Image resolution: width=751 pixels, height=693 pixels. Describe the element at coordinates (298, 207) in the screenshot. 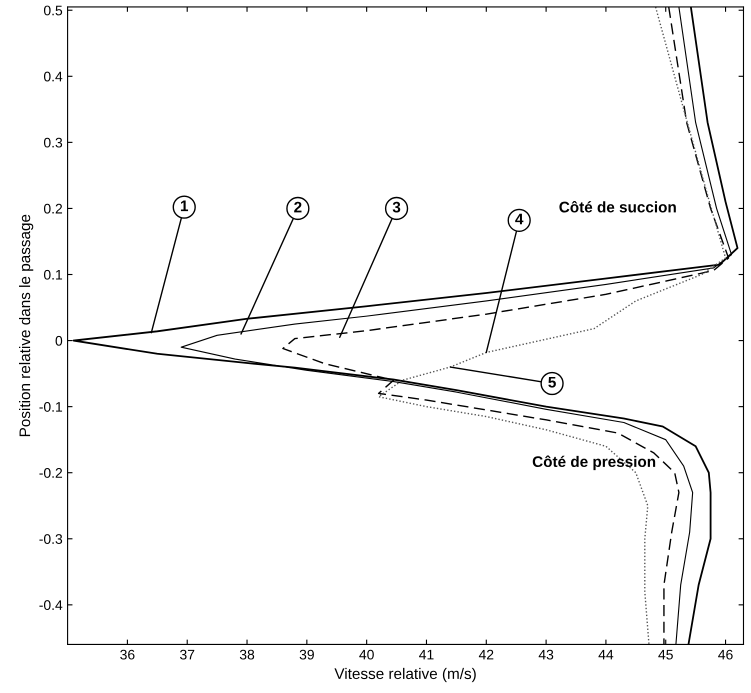

I see `annotation: 2` at that location.